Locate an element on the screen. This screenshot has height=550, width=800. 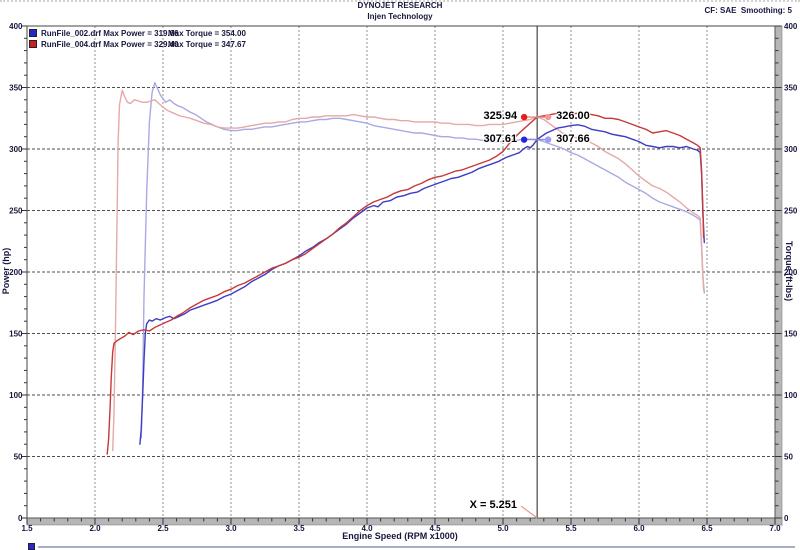
y-tick-label-right: 200 is located at coordinates (791, 272).